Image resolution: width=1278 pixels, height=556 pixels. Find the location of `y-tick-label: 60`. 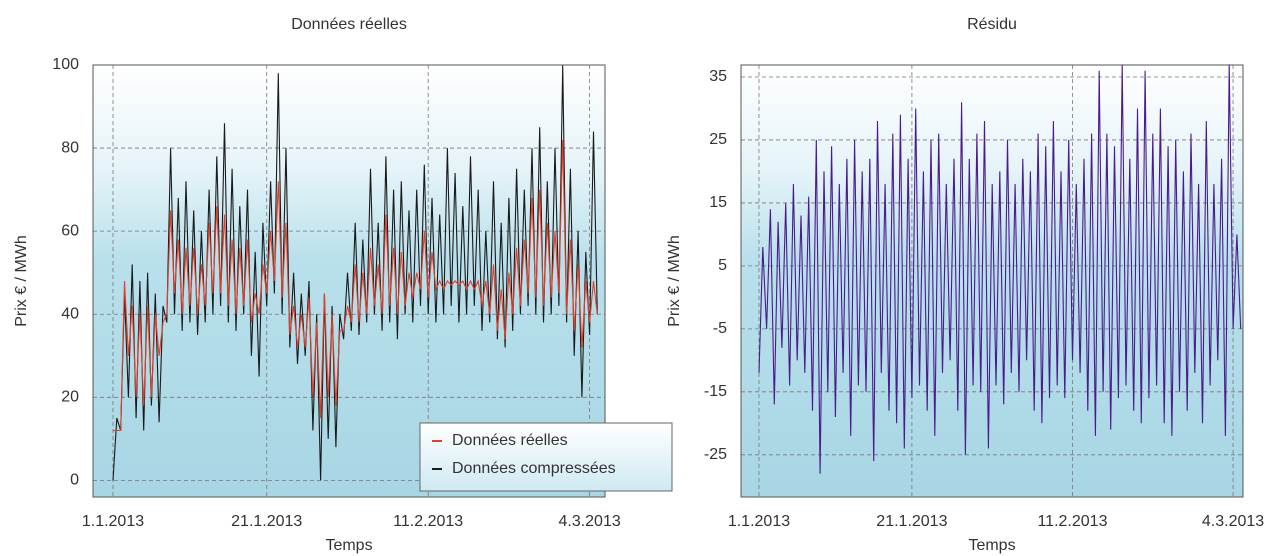

y-tick-label: 60 is located at coordinates (70, 230).